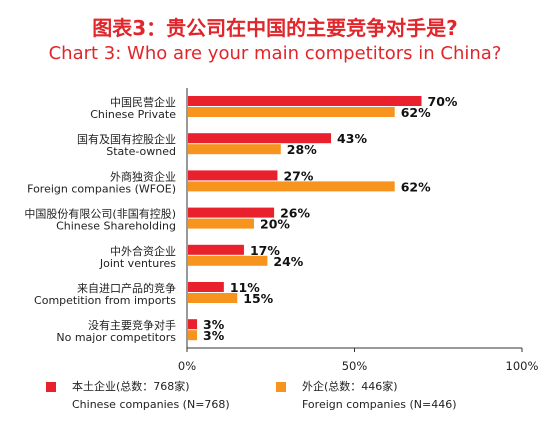  What do you see at coordinates (275, 28) in the screenshot?
I see `chart-title-cn: 图表3：贵公司在中国的主要竞争对手是?` at bounding box center [275, 28].